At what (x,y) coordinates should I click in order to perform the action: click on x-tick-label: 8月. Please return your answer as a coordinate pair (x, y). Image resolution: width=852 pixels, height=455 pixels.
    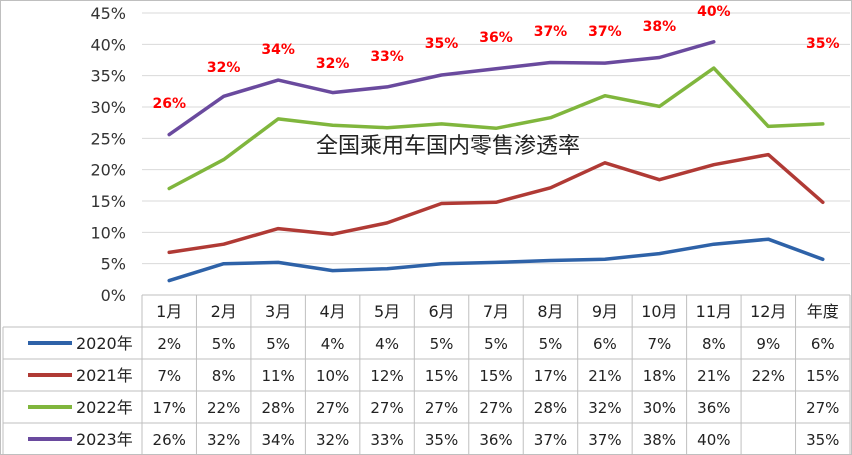
    Looking at the image, I should click on (550, 311).